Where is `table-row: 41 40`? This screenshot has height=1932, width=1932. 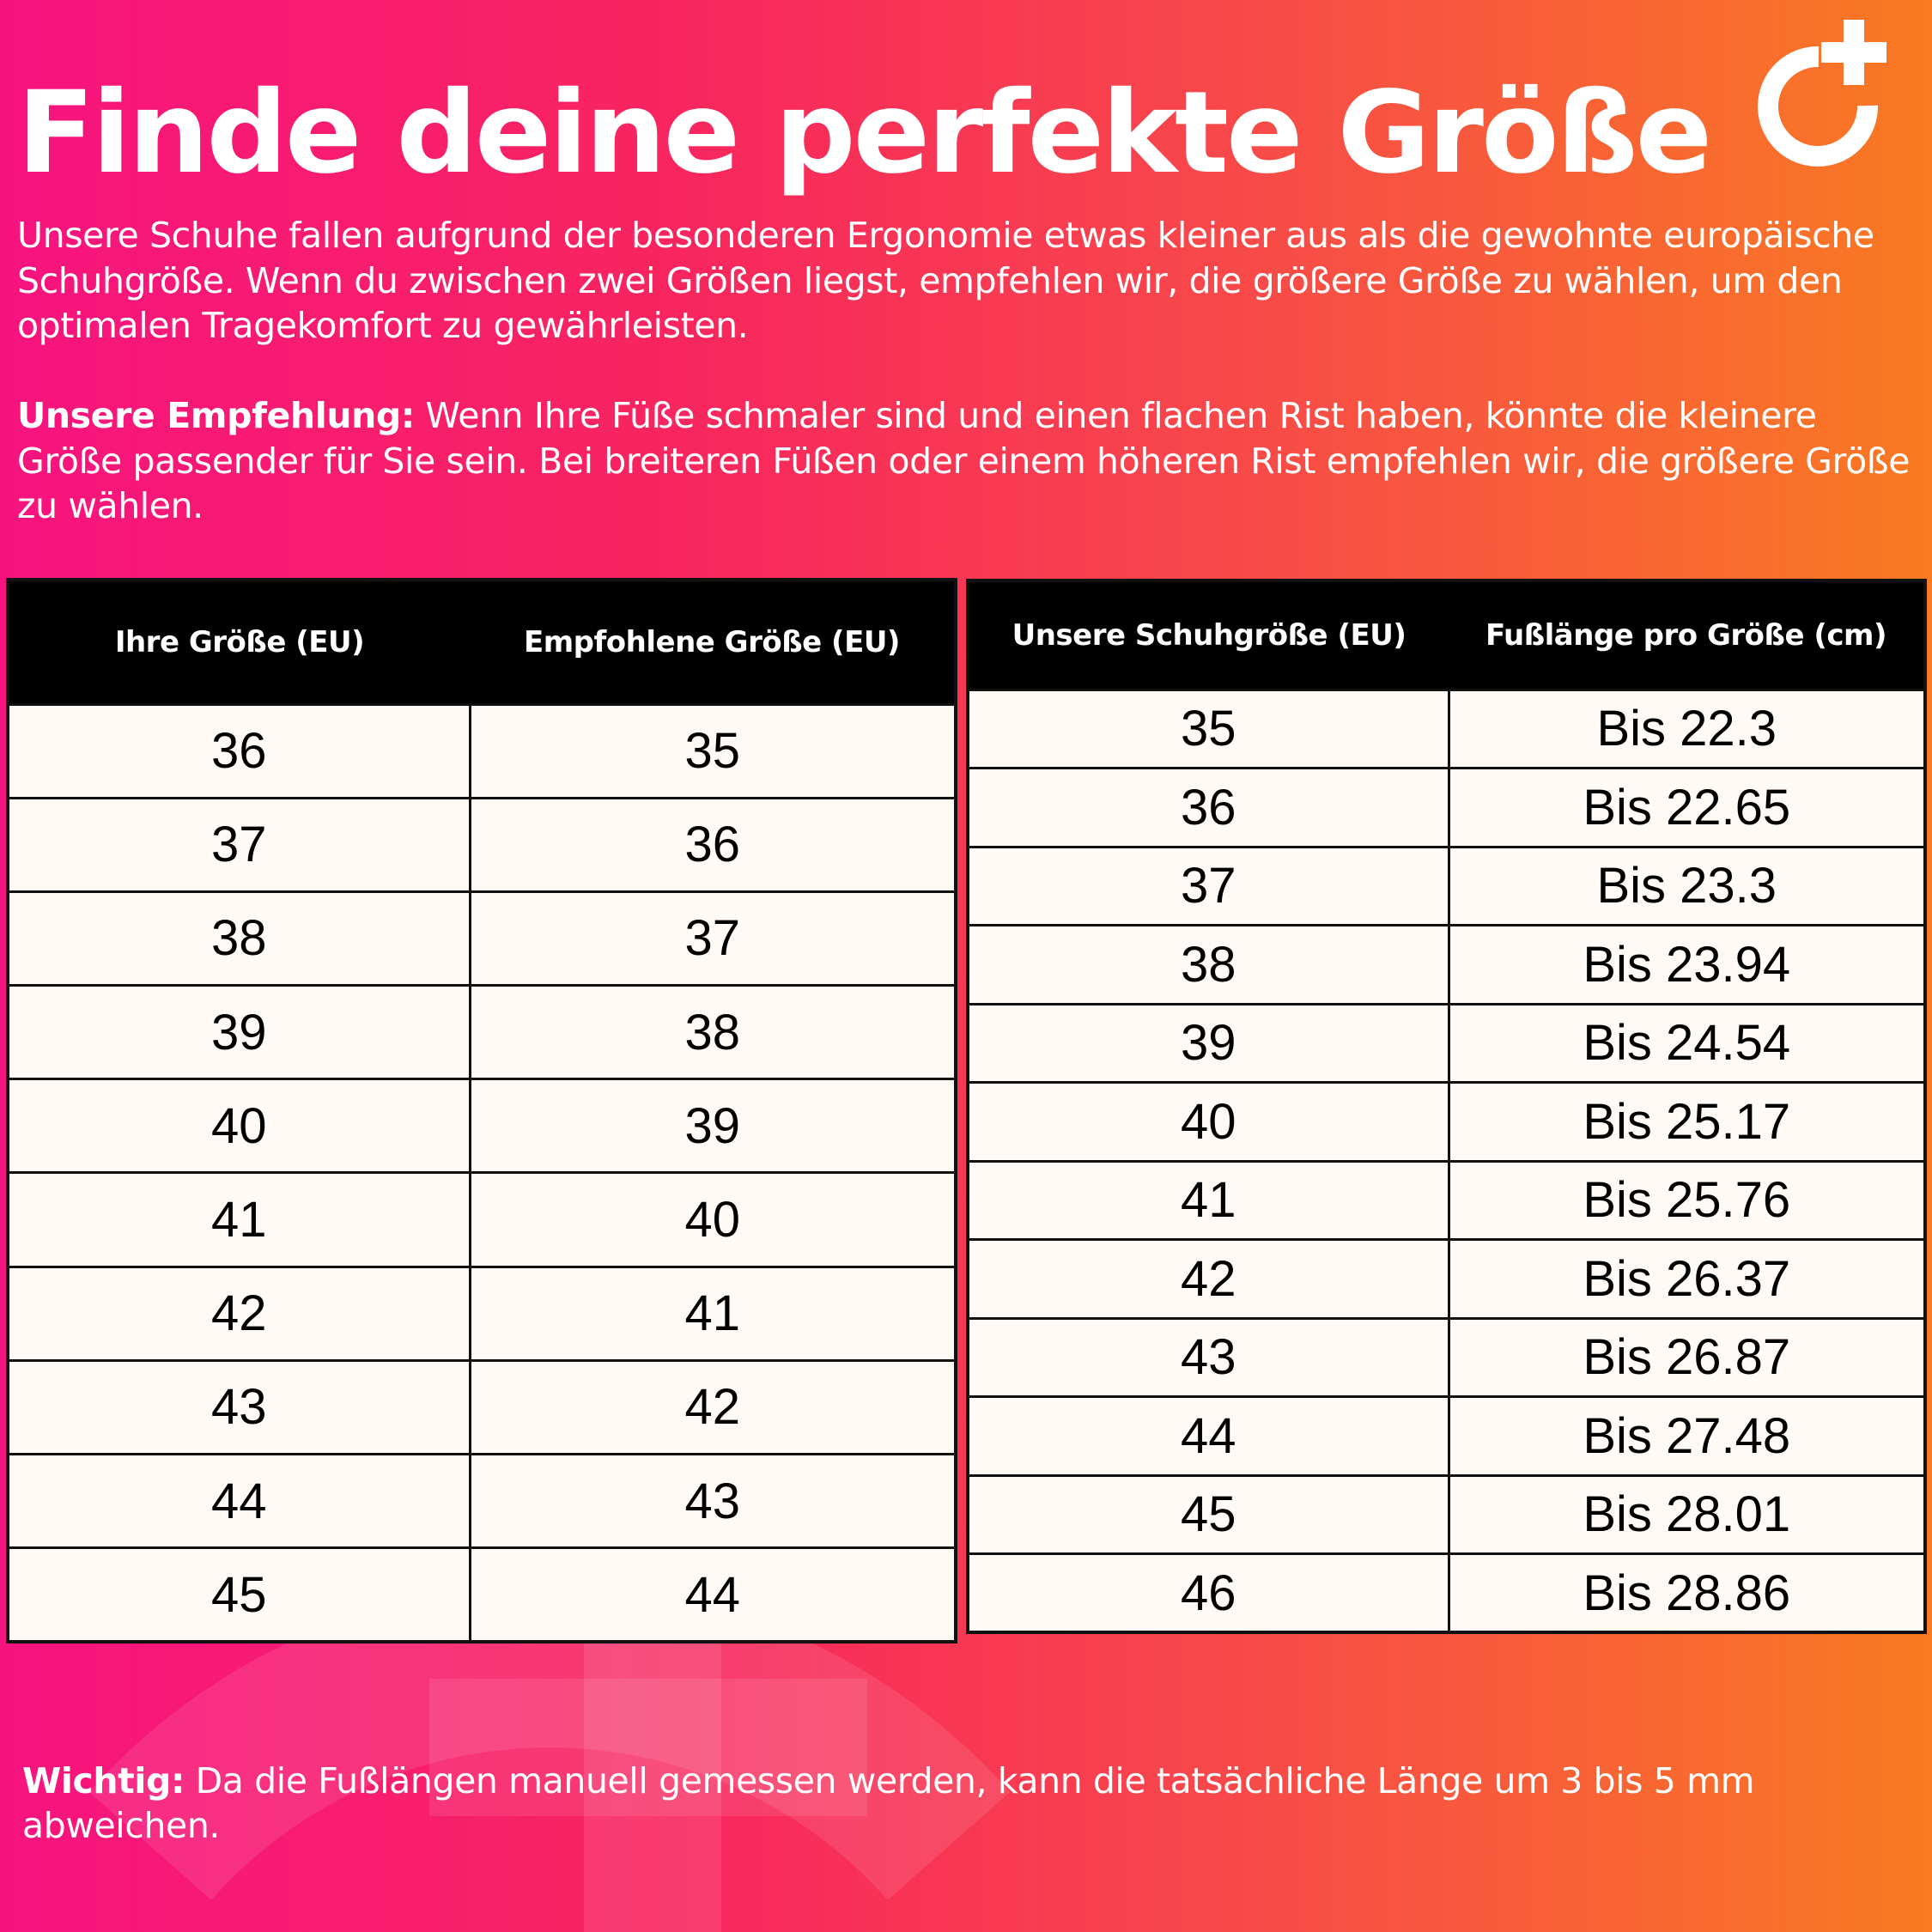
table-row: 41 40 is located at coordinates (481, 1219).